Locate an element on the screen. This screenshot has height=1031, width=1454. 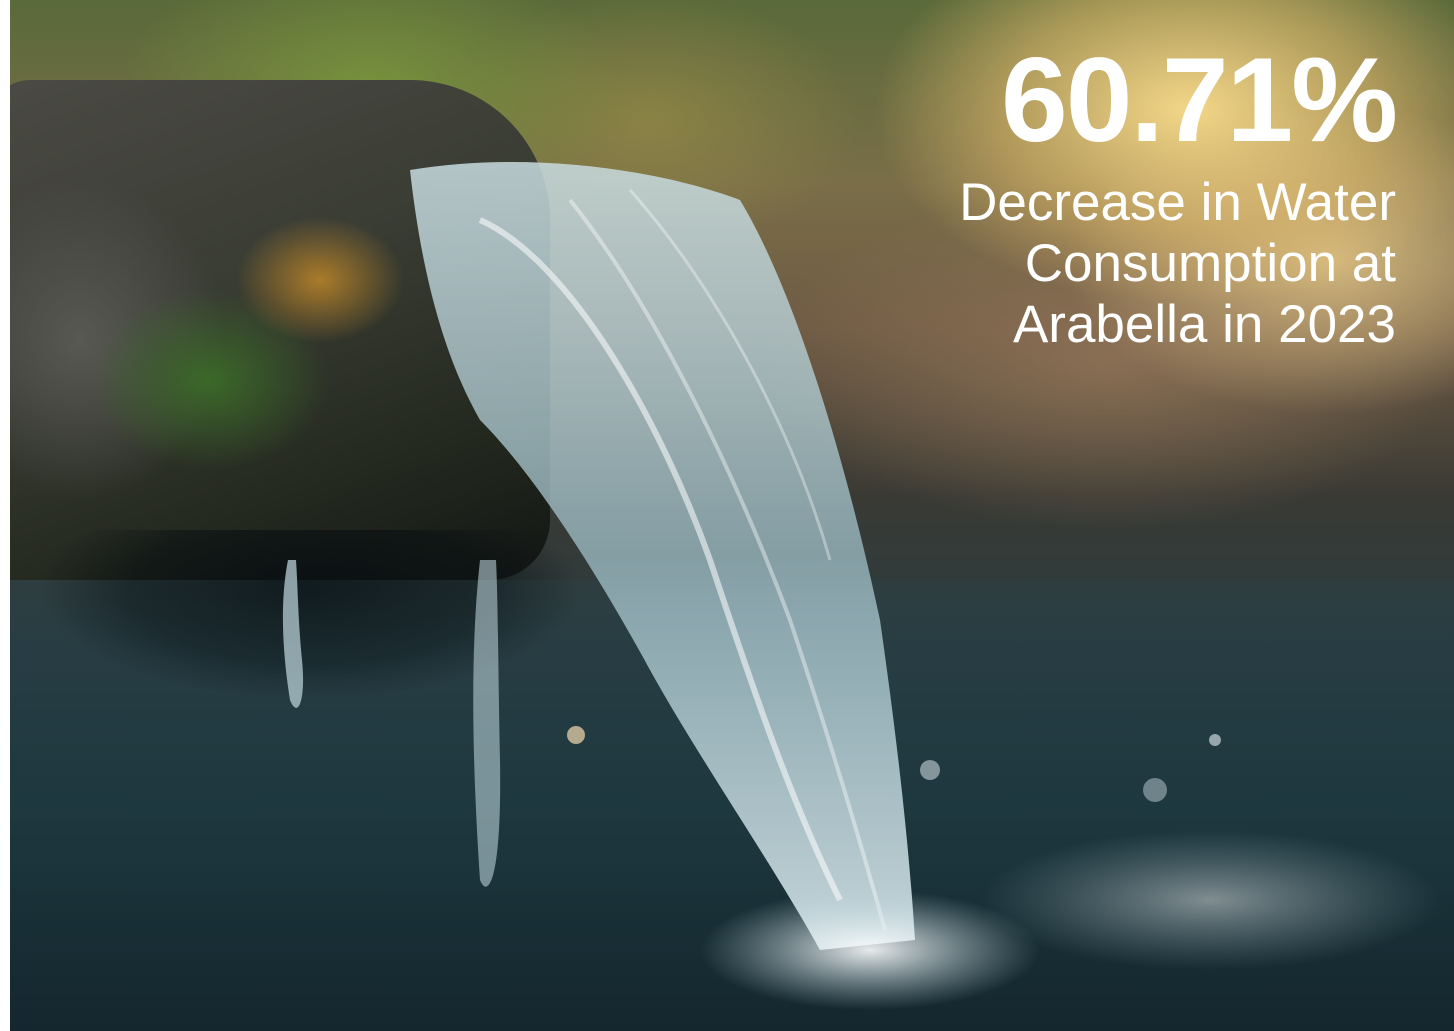
stat-value: 60.71% is located at coordinates (1199, 100).